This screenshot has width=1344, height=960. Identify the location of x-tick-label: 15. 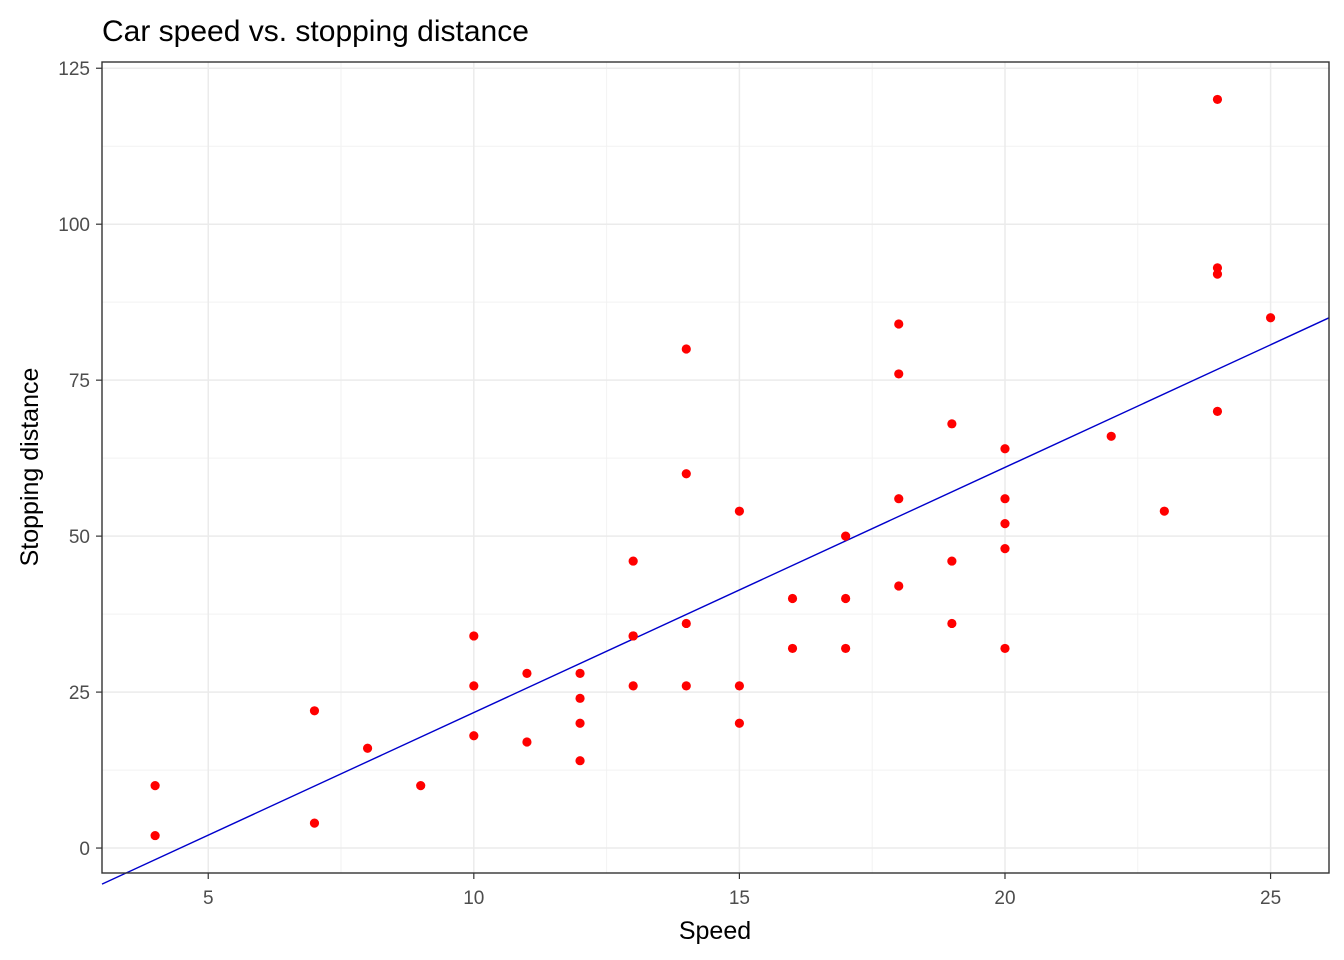
(739, 898).